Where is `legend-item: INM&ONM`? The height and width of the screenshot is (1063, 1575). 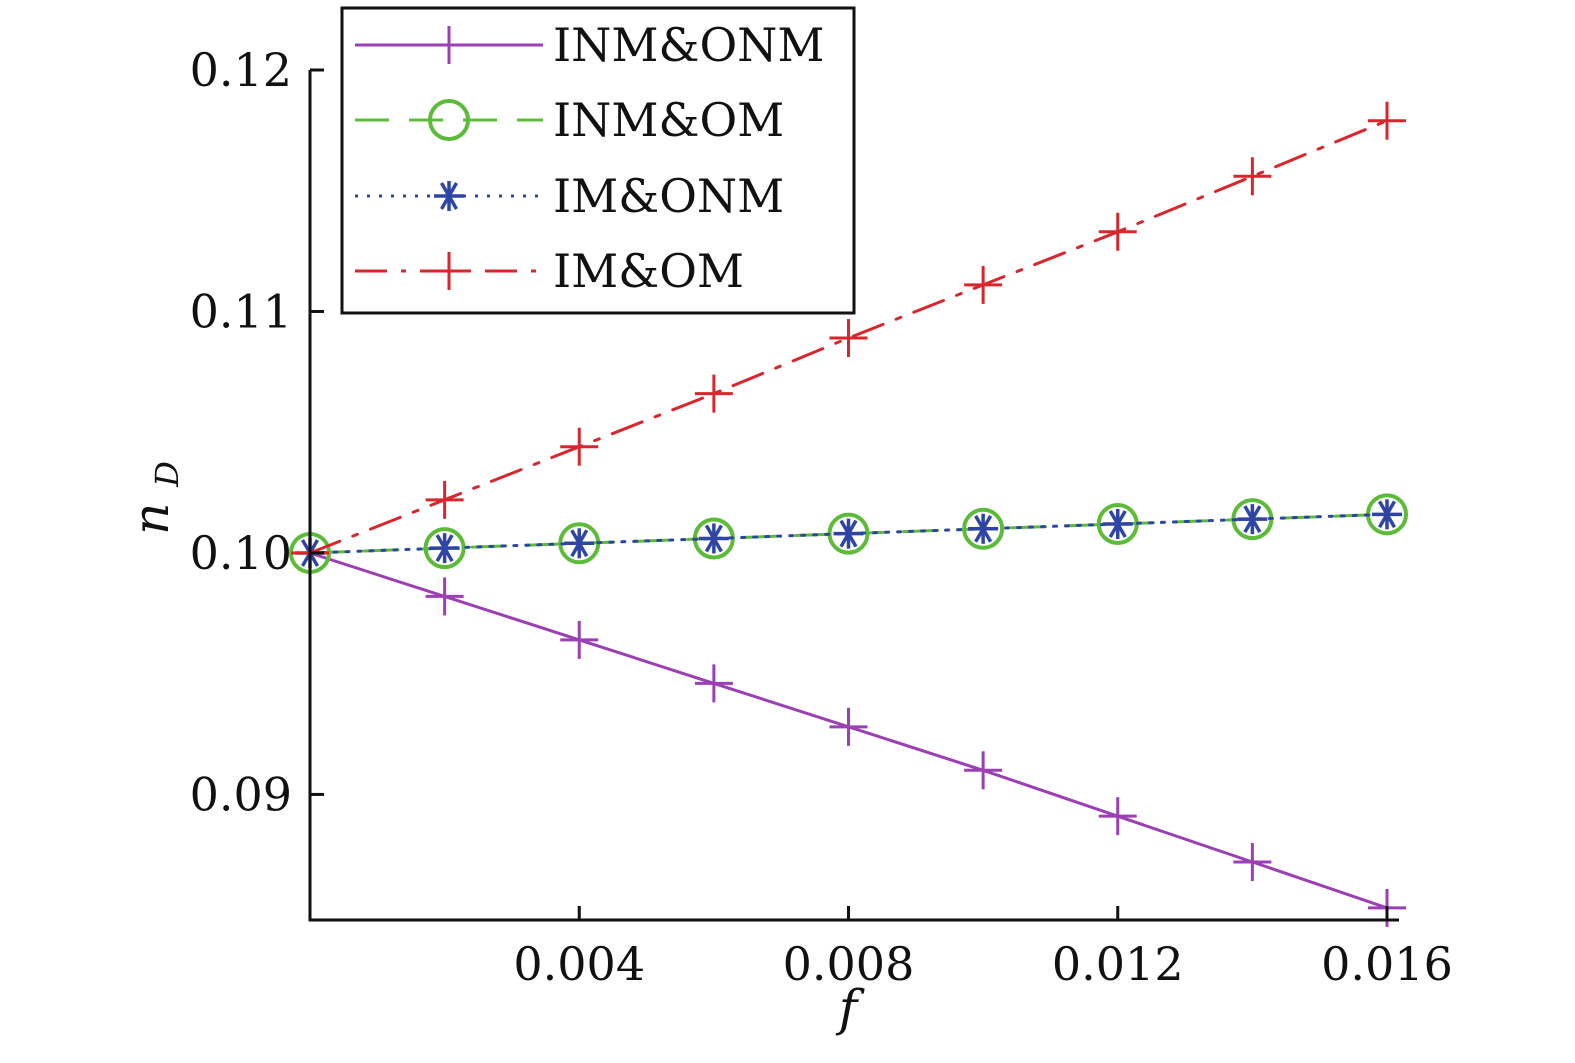 legend-item: INM&ONM is located at coordinates (590, 45).